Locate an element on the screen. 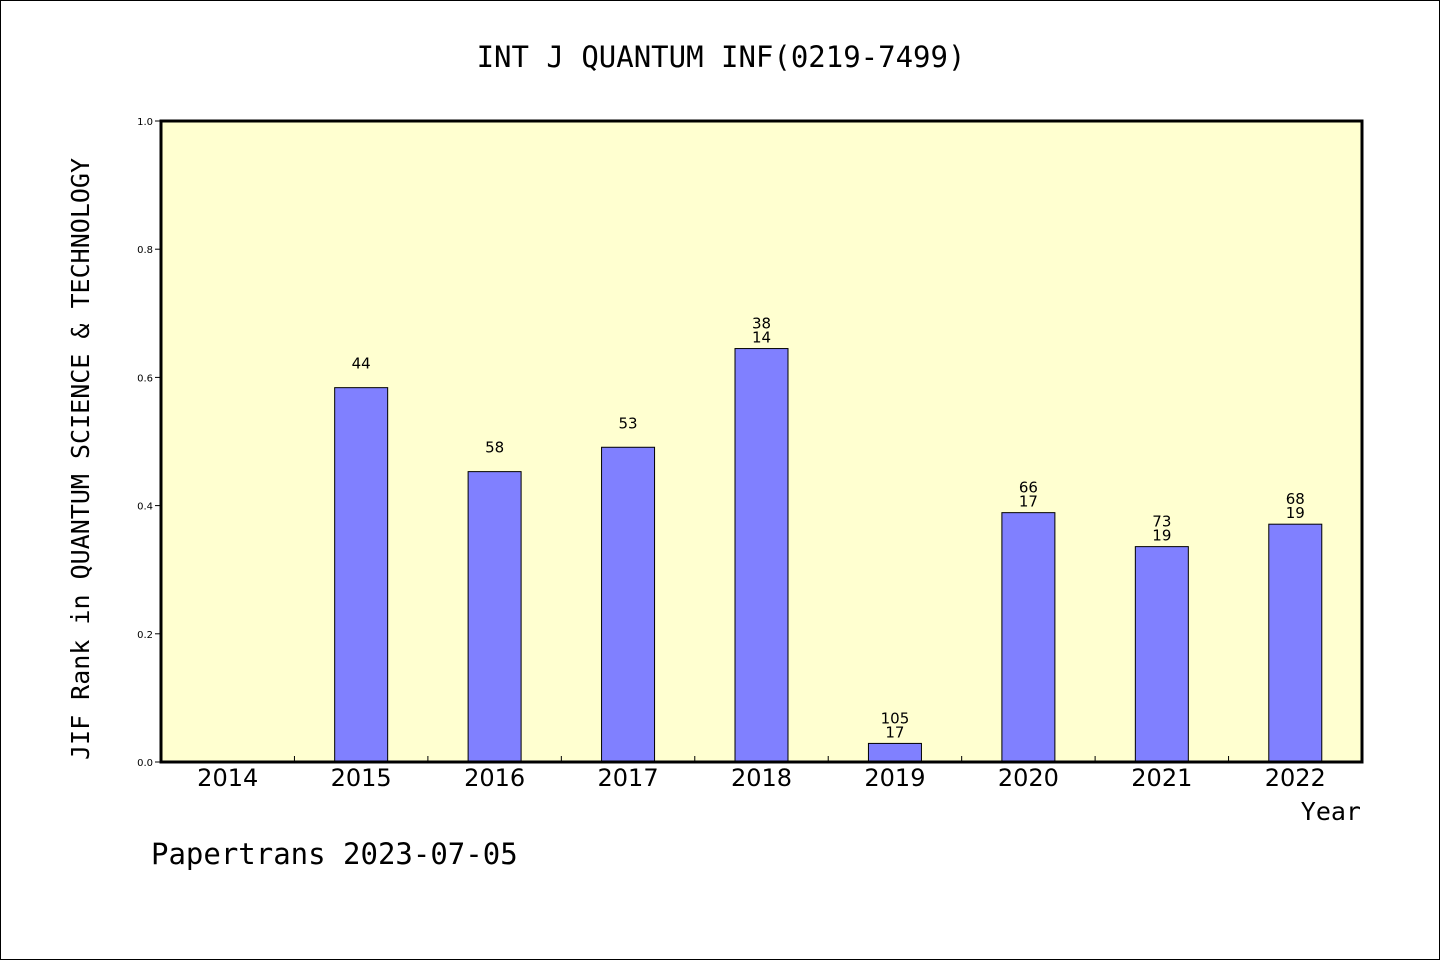  y-tick-label: 0.6 is located at coordinates (145, 378).